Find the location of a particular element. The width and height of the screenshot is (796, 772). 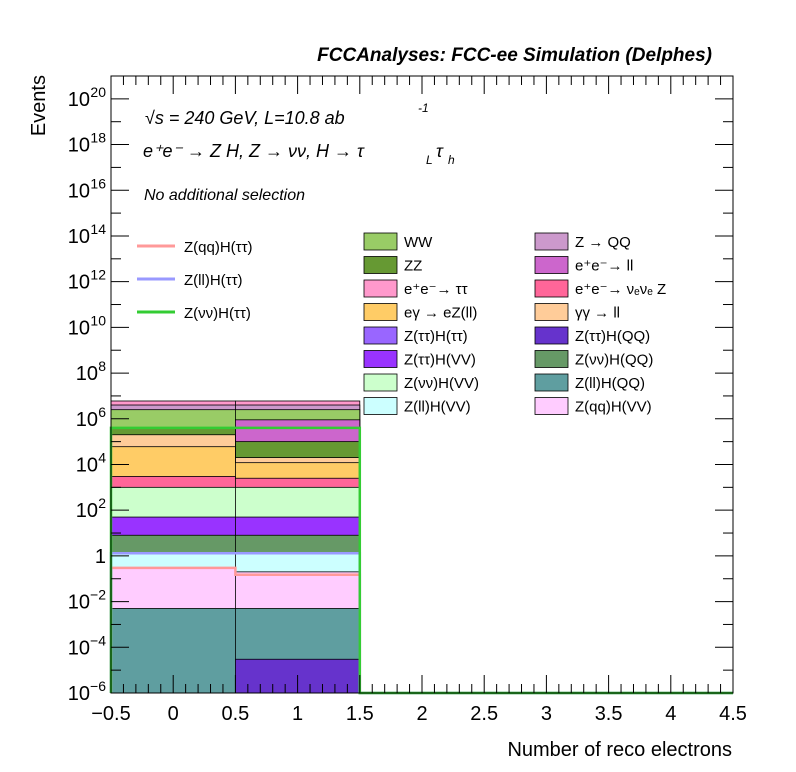

legend-swatch-z-h is located at coordinates (380, 335).